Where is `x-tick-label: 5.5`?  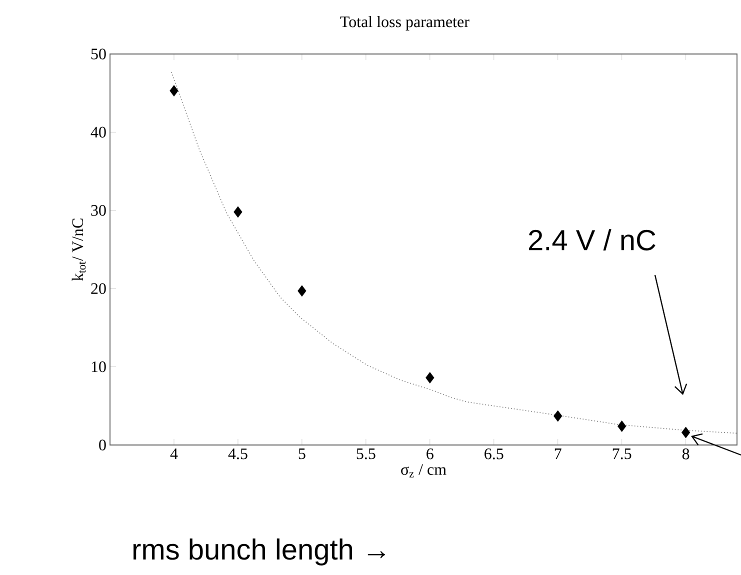
x-tick-label: 5.5 is located at coordinates (366, 454).